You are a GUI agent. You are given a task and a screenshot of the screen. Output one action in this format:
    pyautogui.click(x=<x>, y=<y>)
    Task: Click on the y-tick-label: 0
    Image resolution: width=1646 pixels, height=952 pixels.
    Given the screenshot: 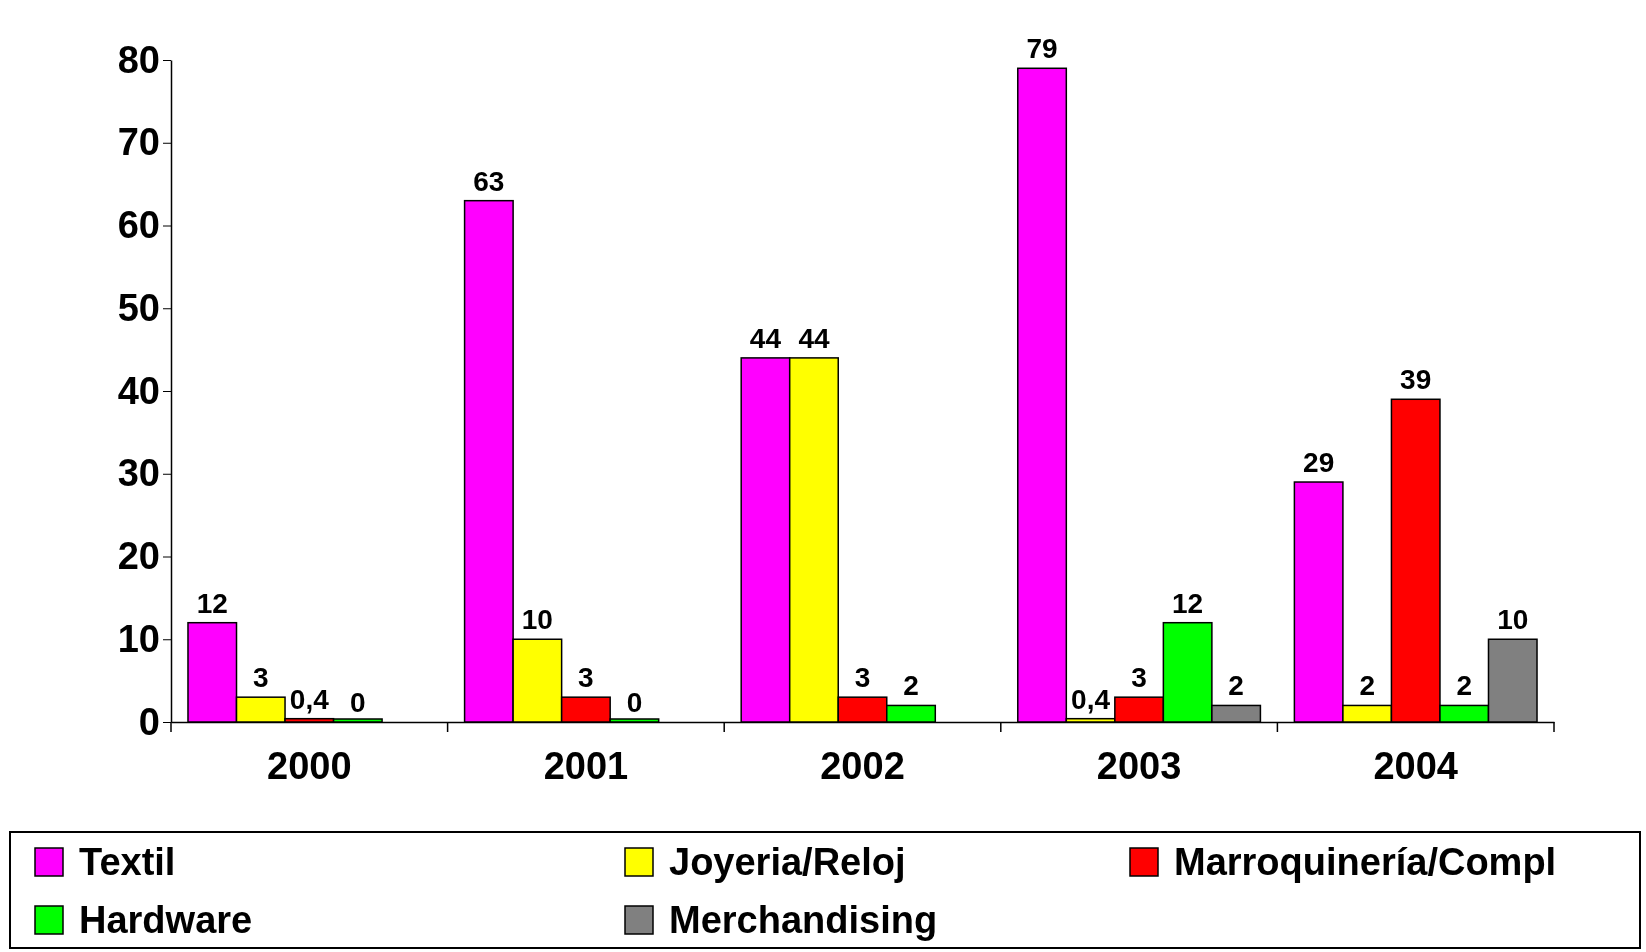 What is the action you would take?
    pyautogui.click(x=149, y=721)
    